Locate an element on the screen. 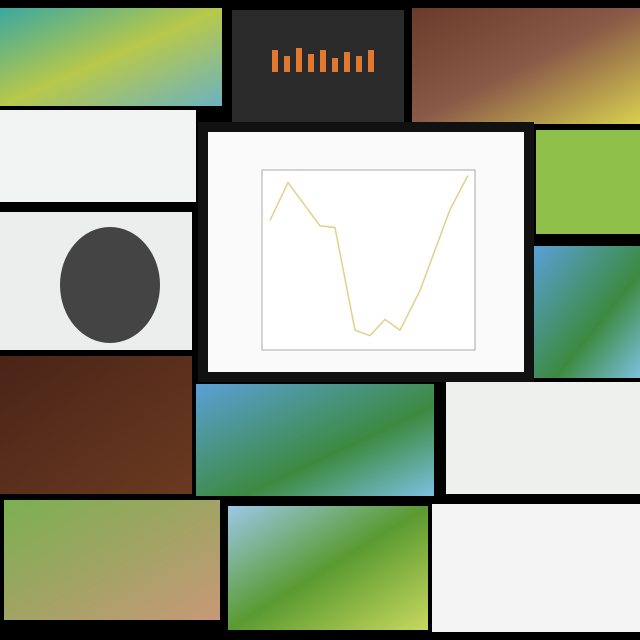 The image size is (640, 640). plot is located at coordinates (369, 256).